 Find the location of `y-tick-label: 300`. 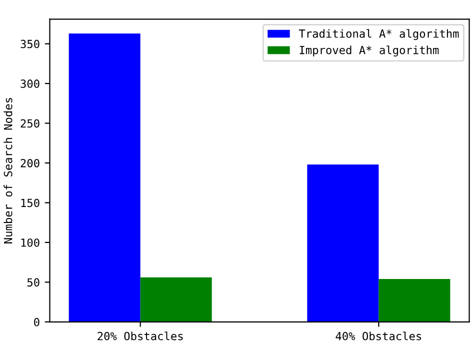

y-tick-label: 300 is located at coordinates (30, 84).